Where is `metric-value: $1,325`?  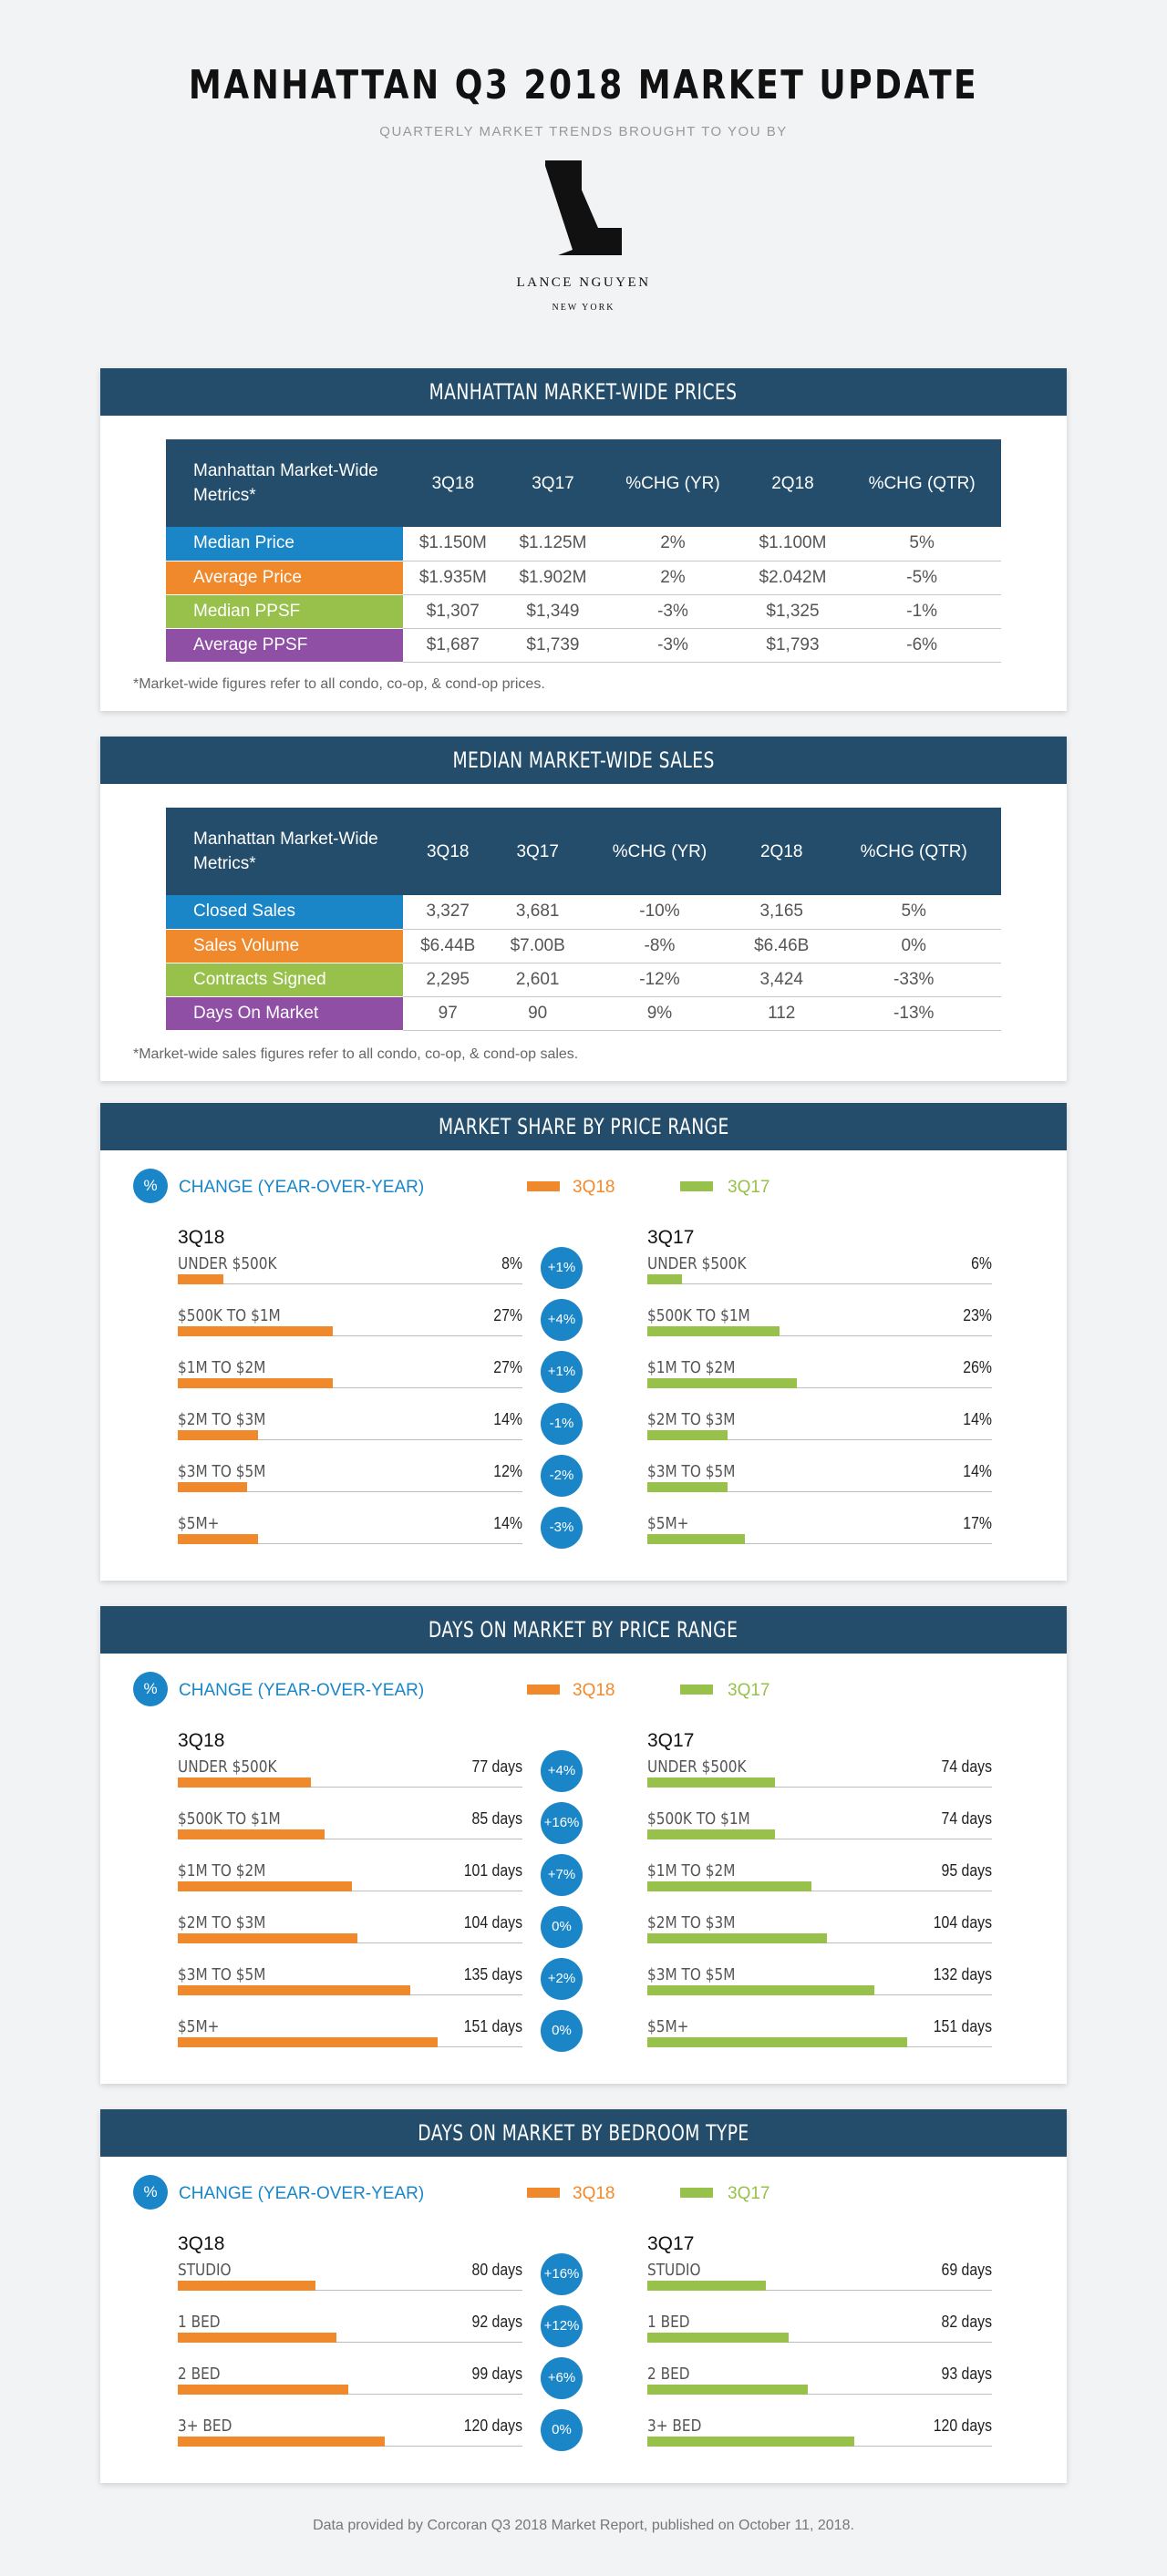
metric-value: $1,325 is located at coordinates (793, 611).